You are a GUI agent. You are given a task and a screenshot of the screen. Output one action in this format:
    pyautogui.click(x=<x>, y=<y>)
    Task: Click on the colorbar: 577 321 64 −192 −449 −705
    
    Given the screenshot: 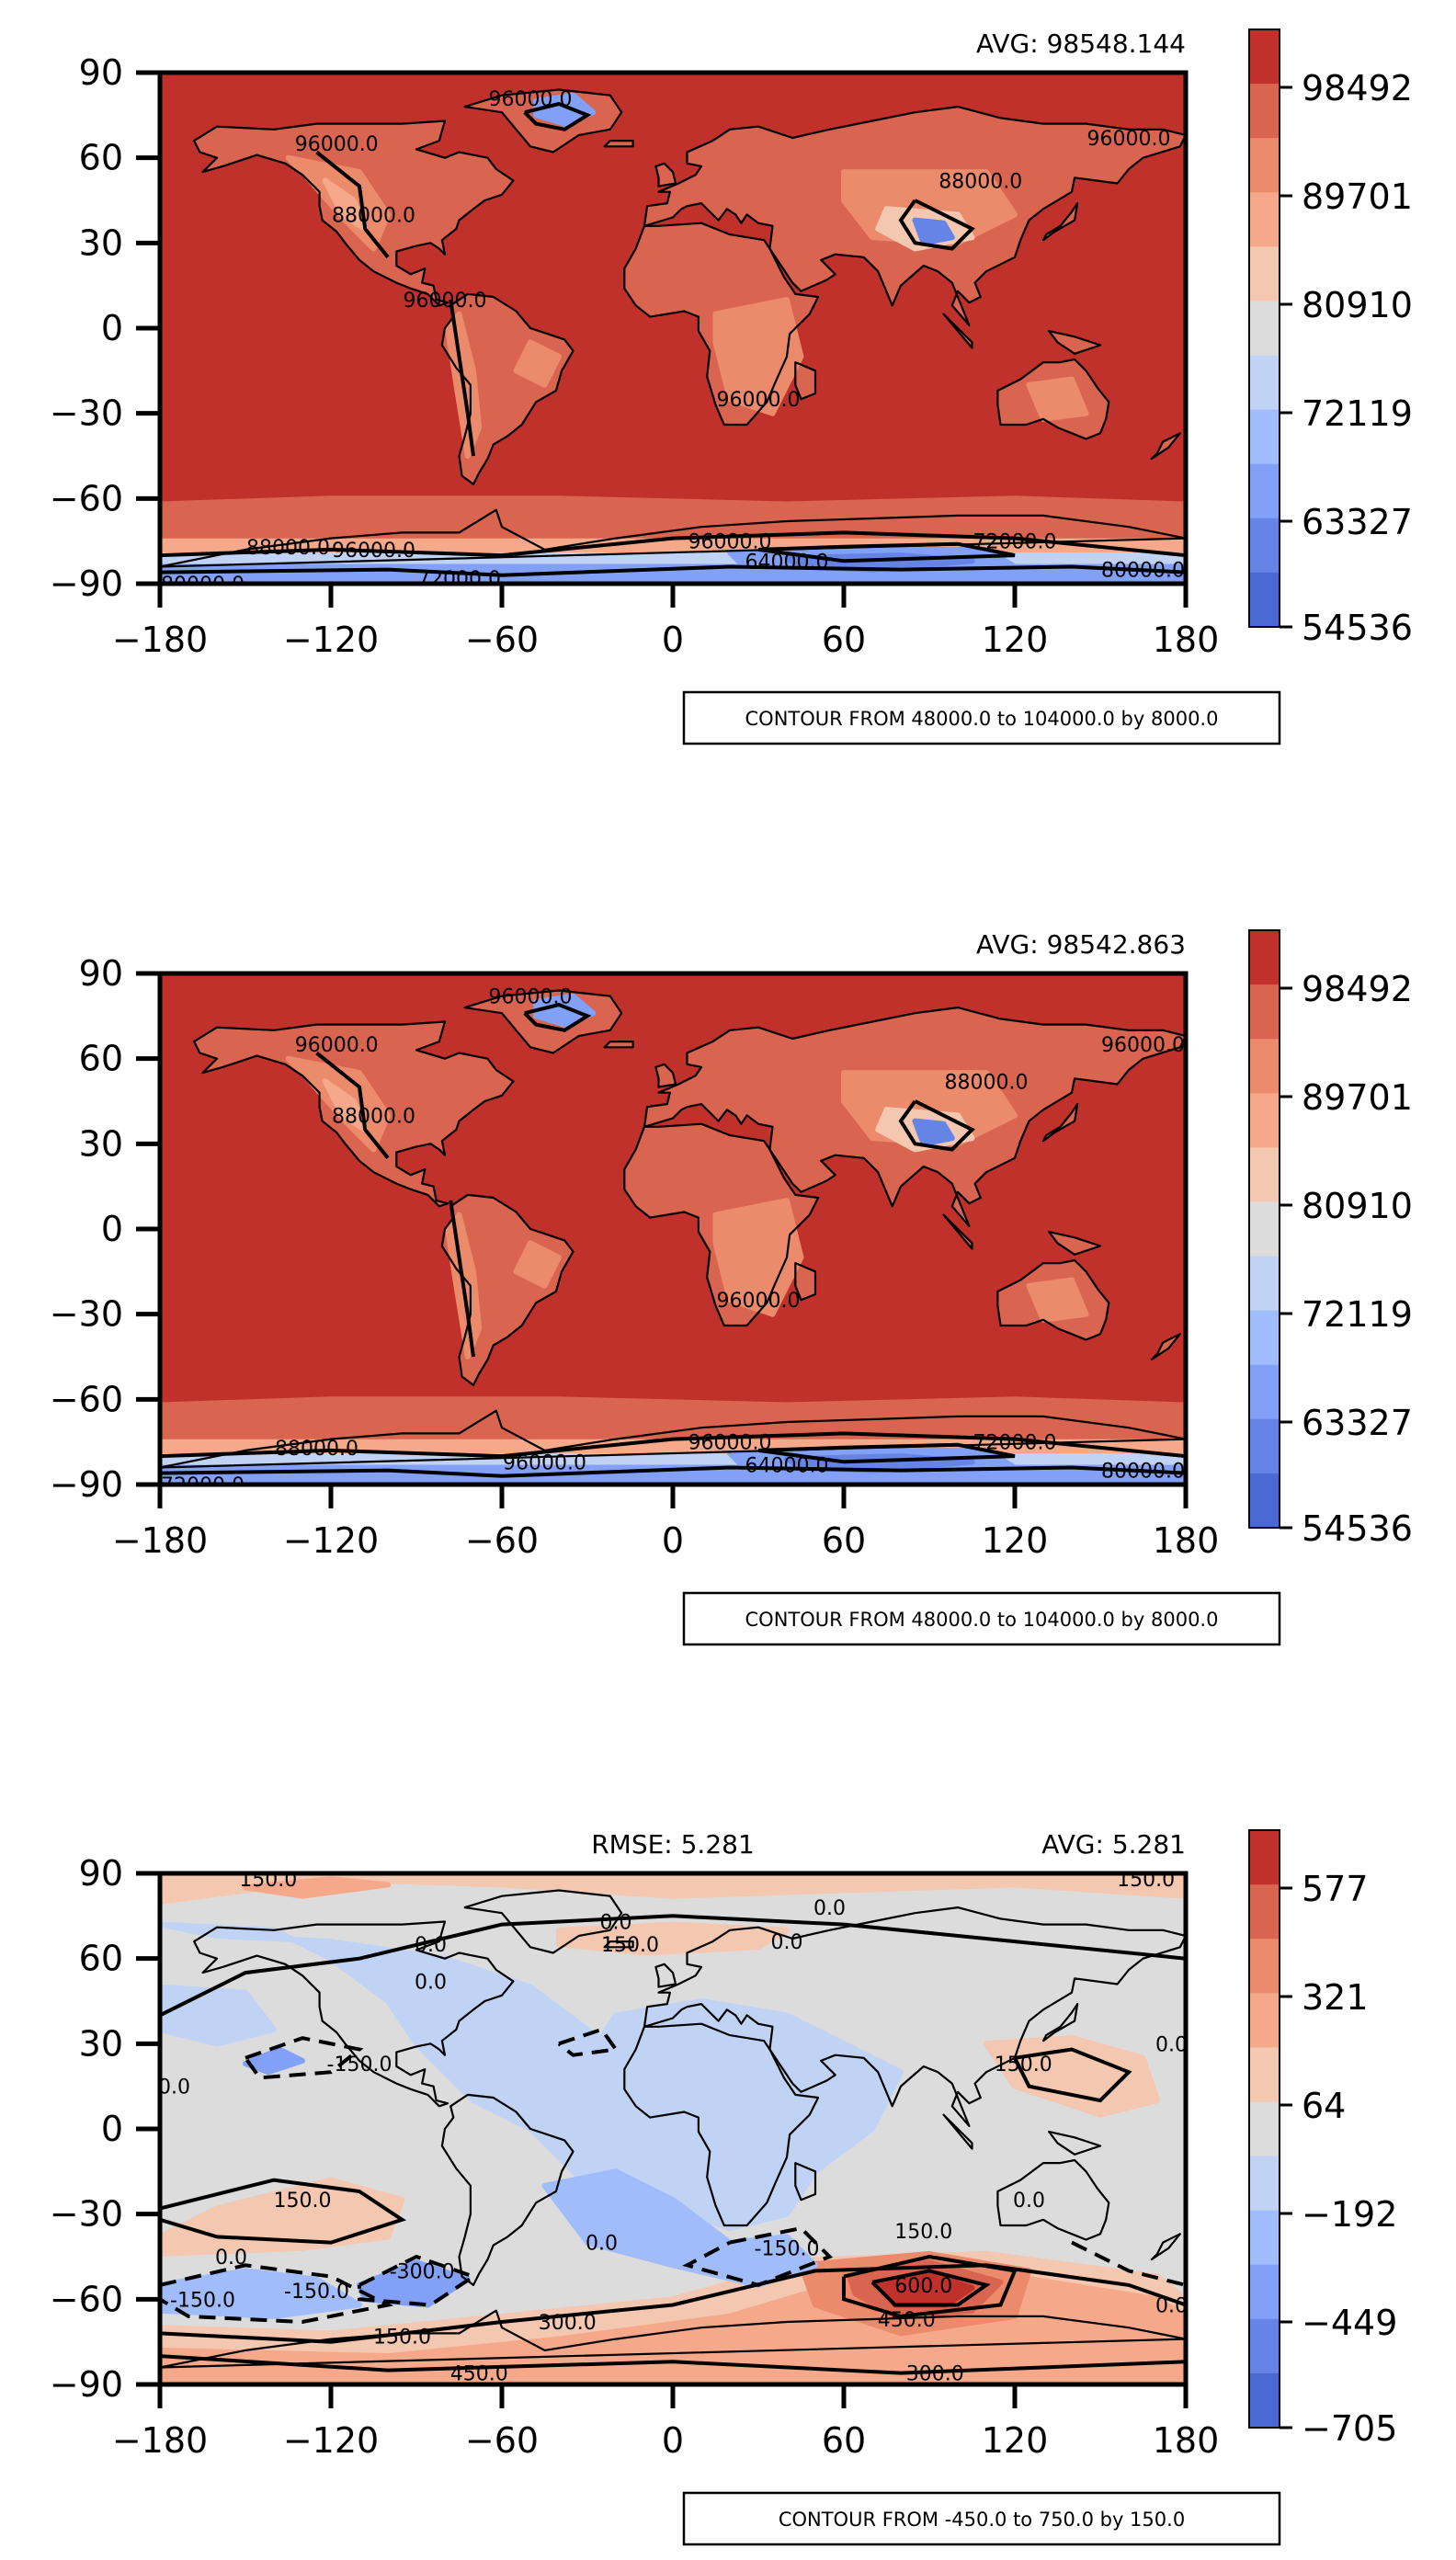 What is the action you would take?
    pyautogui.click(x=1322, y=2139)
    